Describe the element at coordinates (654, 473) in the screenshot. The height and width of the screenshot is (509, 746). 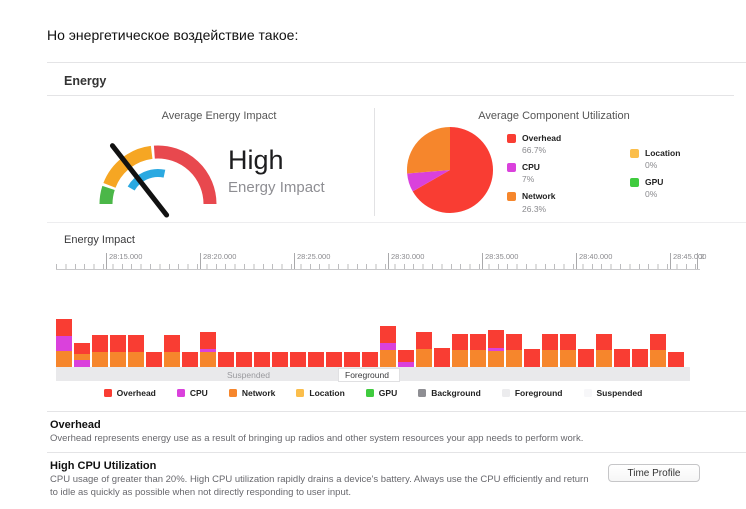
I see `time-profile-button: Time Profile` at that location.